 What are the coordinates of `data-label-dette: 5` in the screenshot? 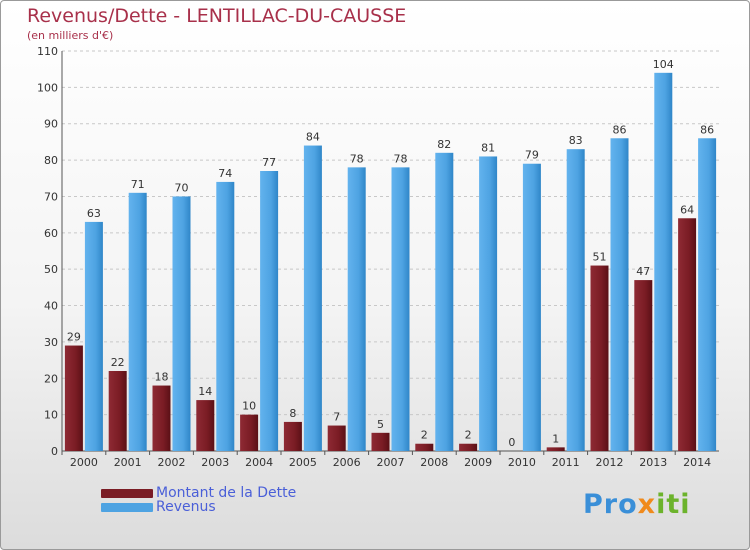 It's located at (380, 424).